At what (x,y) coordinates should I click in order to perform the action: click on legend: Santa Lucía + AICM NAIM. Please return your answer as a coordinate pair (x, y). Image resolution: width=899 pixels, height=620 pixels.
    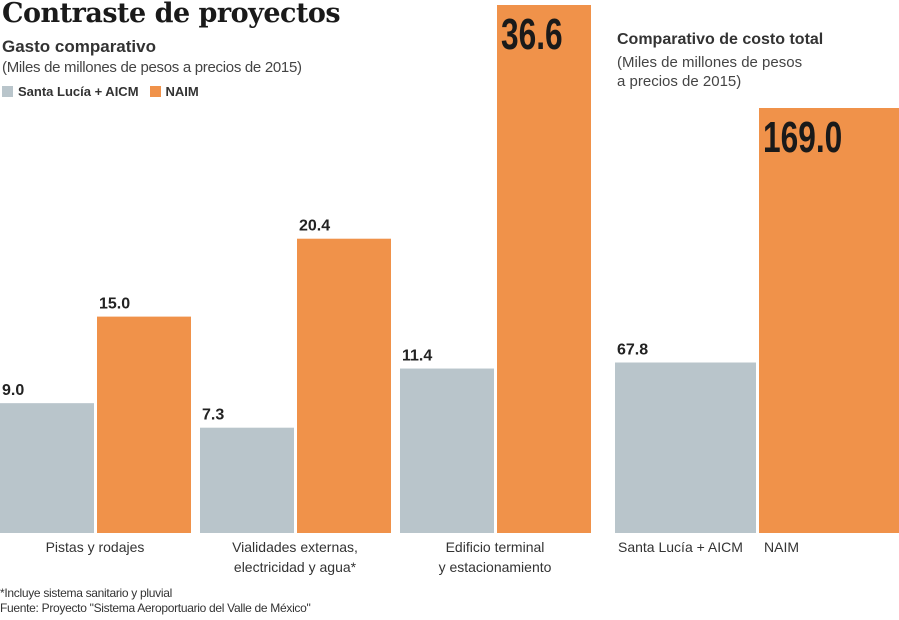
    Looking at the image, I should click on (100, 91).